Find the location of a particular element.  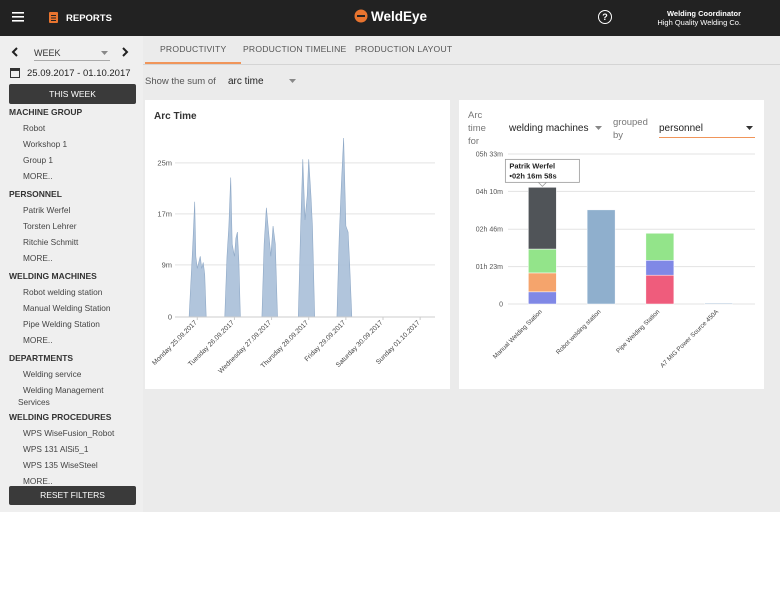

filter-item: Welding Management Services is located at coordinates (61, 396).